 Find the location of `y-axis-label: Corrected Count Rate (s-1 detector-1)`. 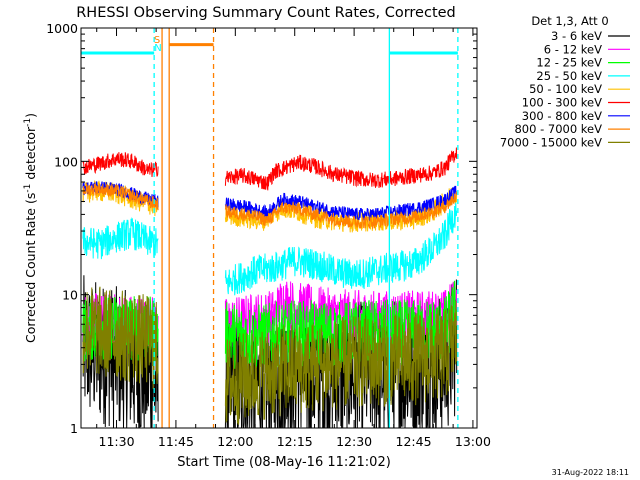

y-axis-label: Corrected Count Rate (s-1 detector-1) is located at coordinates (30, 228).